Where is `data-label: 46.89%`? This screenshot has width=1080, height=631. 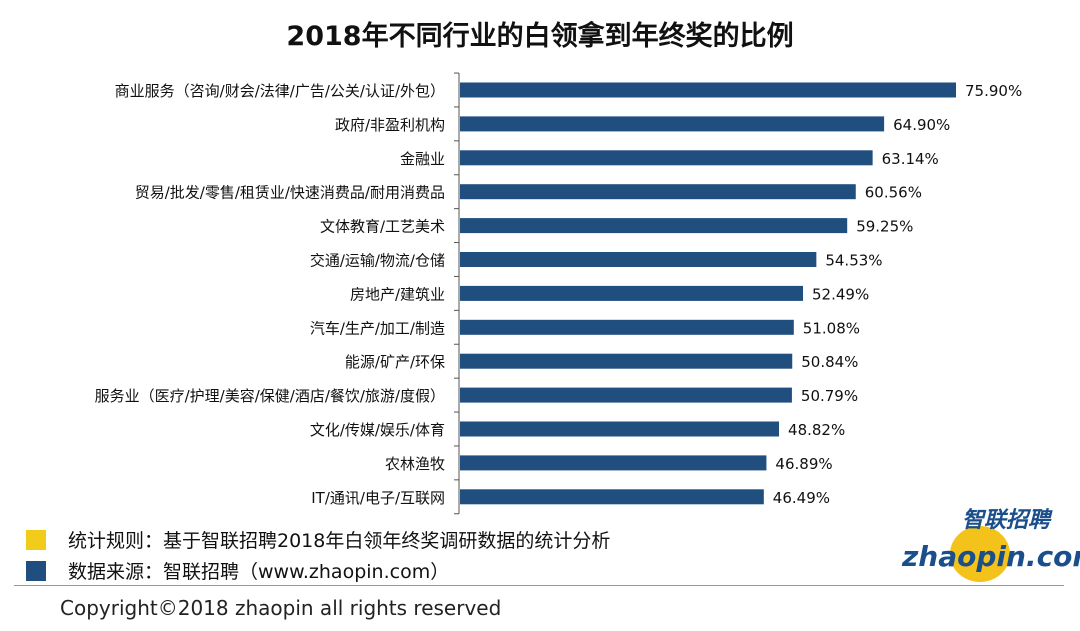
data-label: 46.89% is located at coordinates (803, 464).